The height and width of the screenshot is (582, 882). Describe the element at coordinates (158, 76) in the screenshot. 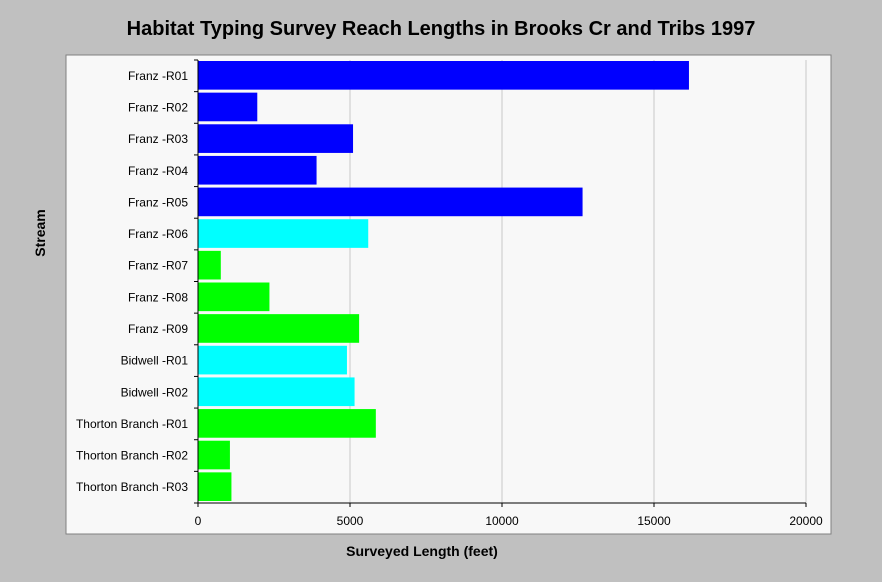

I see `y-tick-label: Franz -R01` at that location.